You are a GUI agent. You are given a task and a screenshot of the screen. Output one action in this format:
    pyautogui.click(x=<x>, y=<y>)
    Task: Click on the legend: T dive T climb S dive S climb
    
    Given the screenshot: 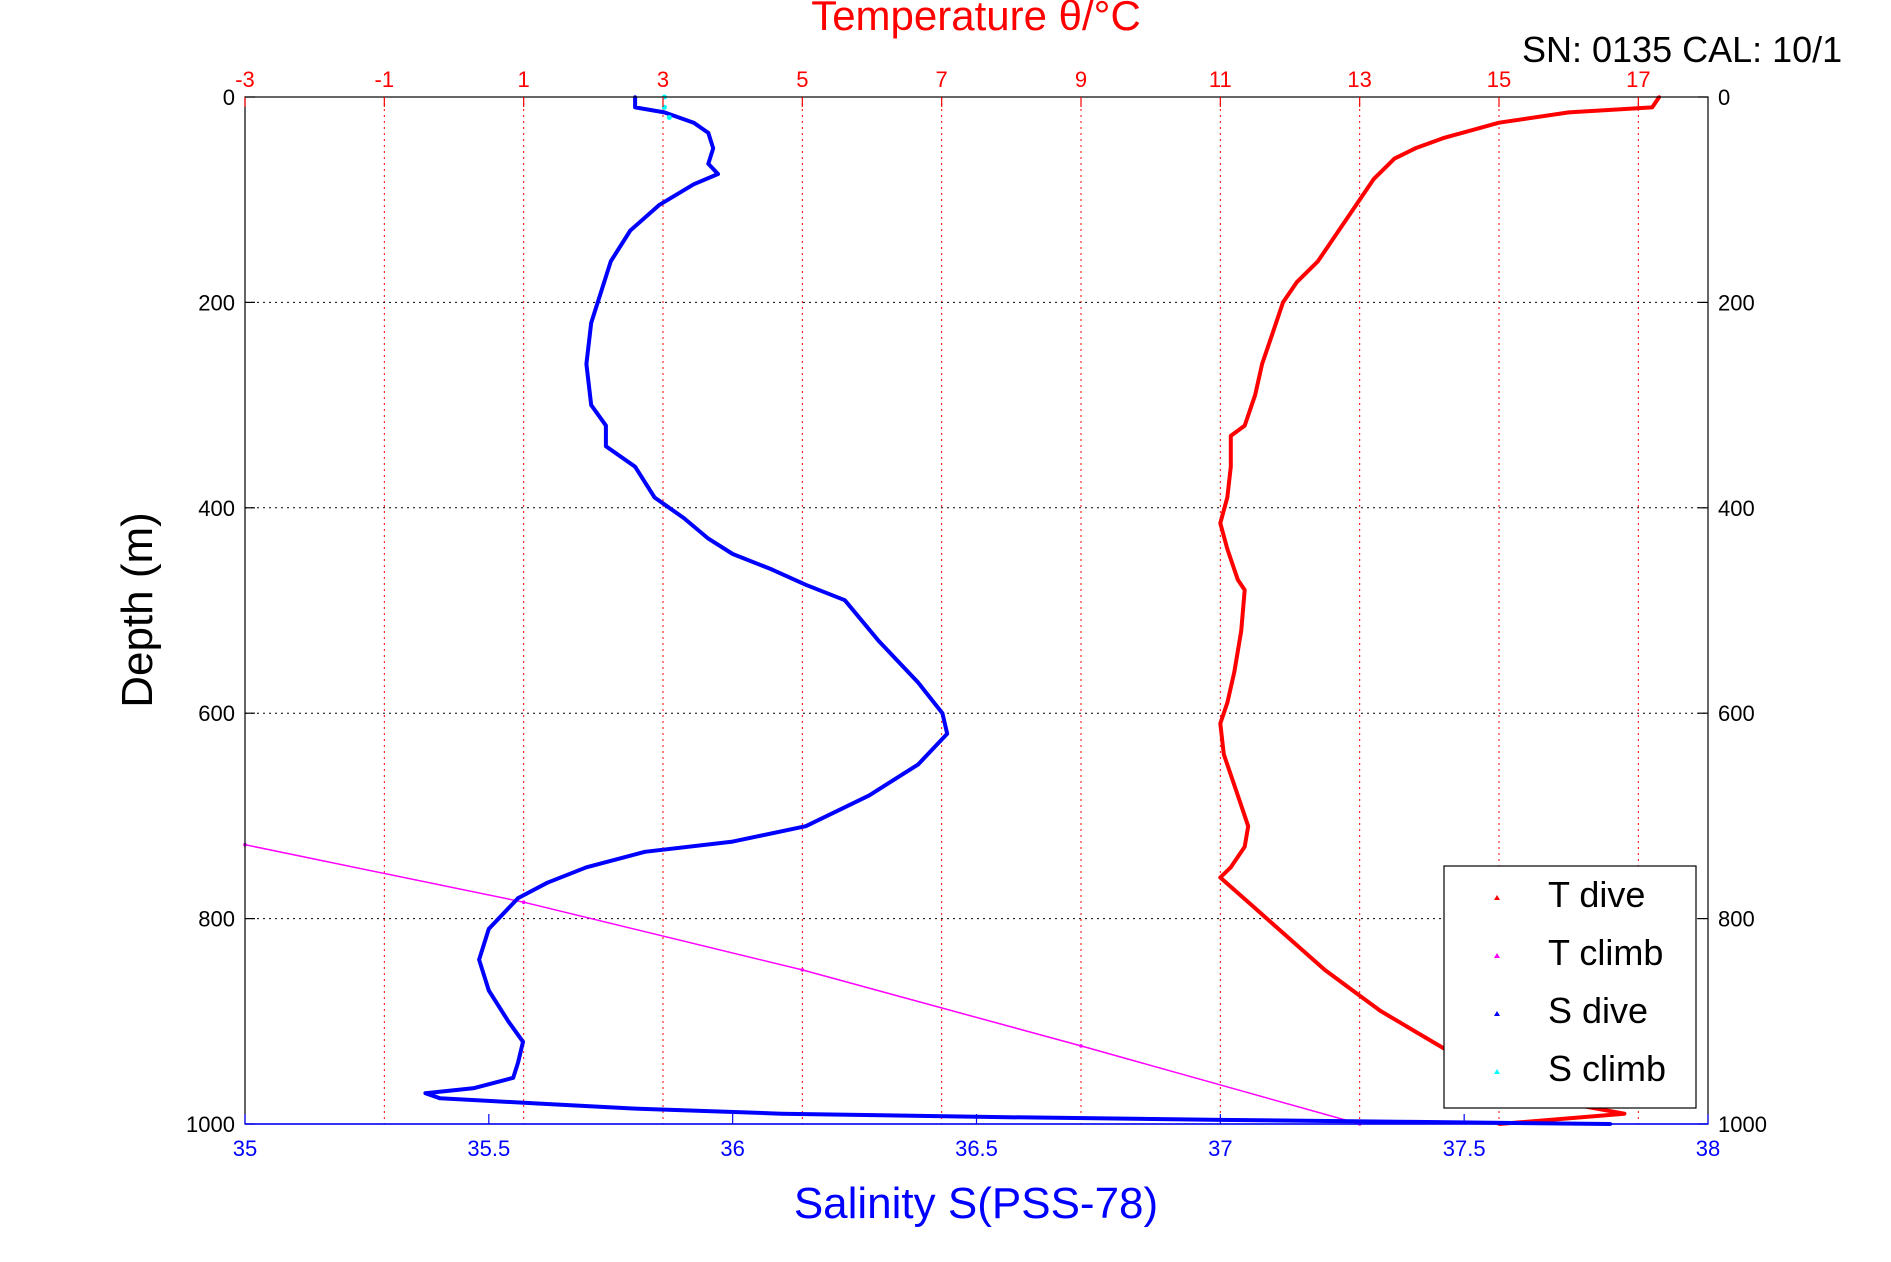 What is the action you would take?
    pyautogui.click(x=1570, y=987)
    